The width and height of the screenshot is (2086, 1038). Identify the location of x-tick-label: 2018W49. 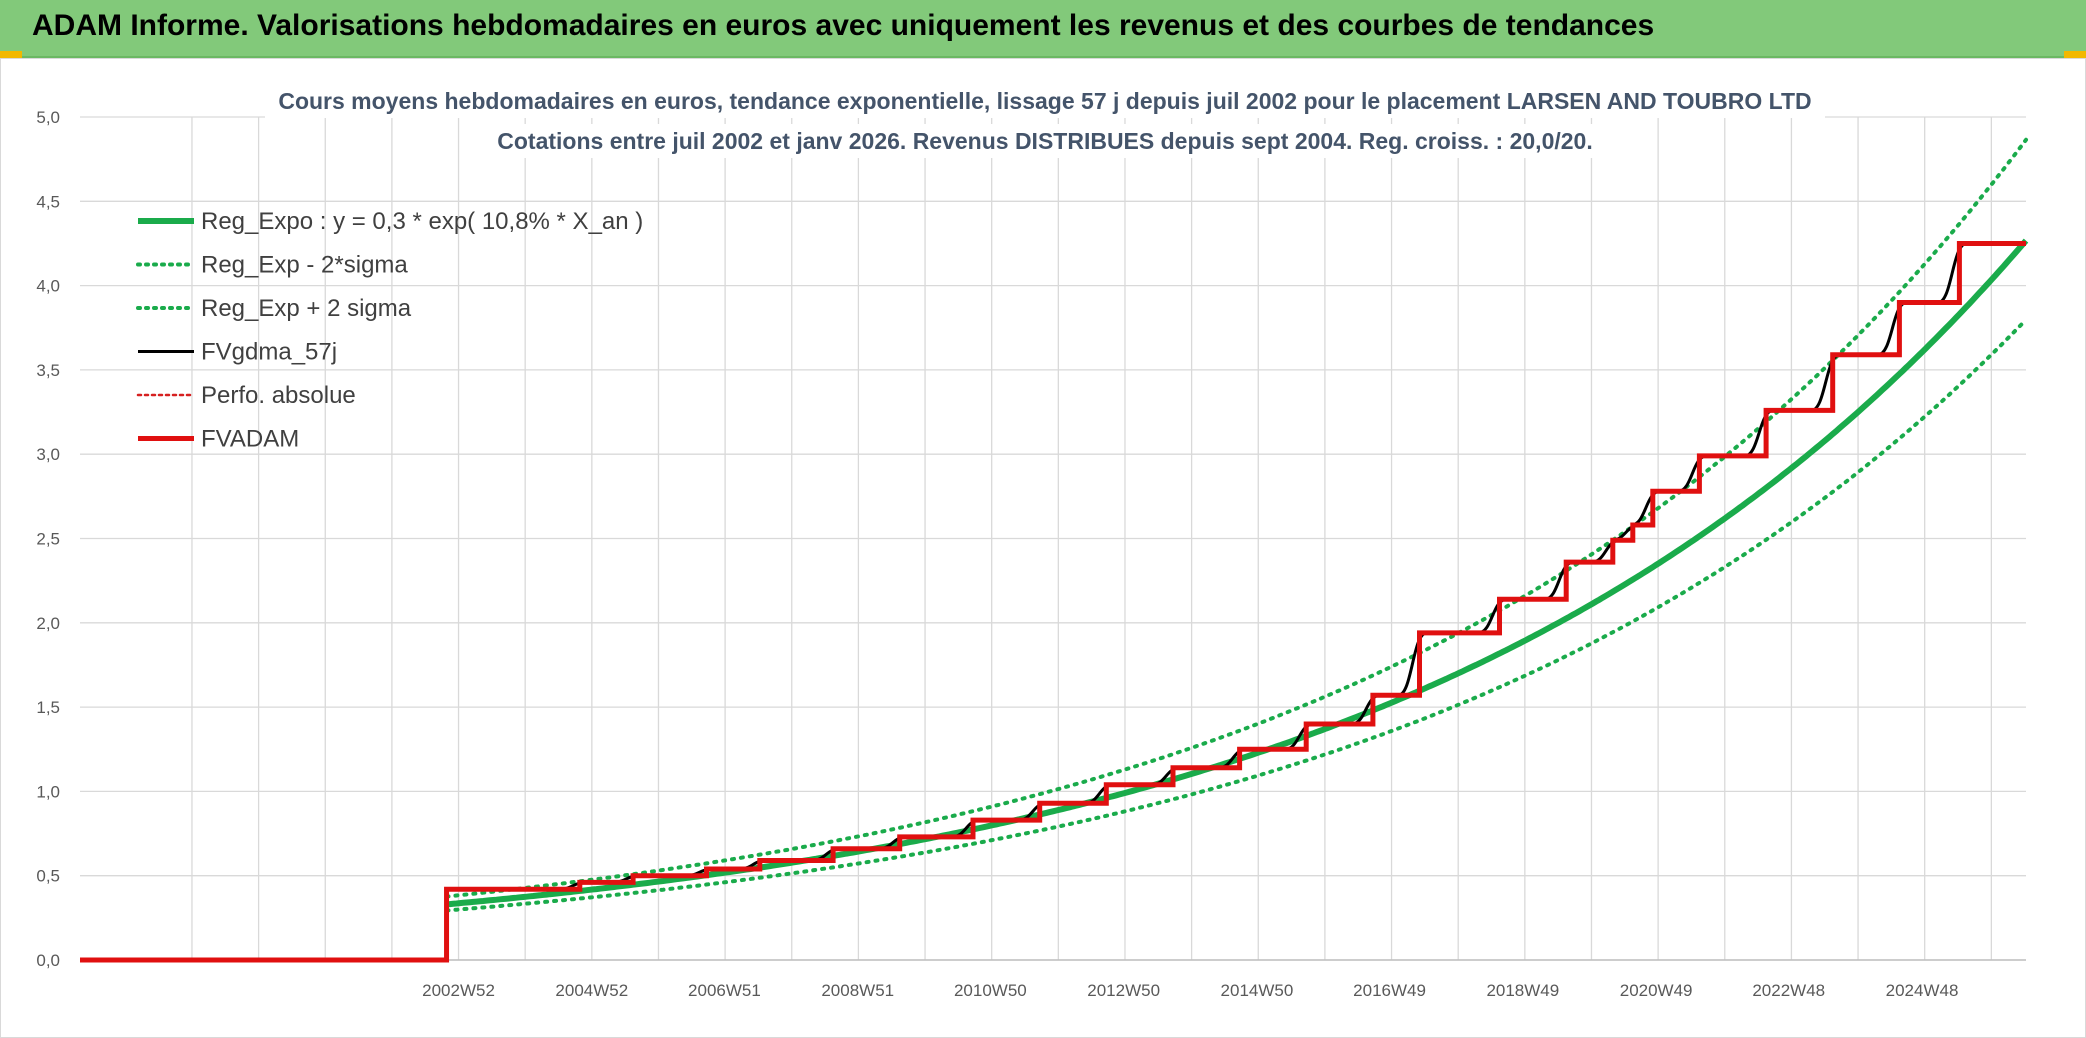
(1522, 990).